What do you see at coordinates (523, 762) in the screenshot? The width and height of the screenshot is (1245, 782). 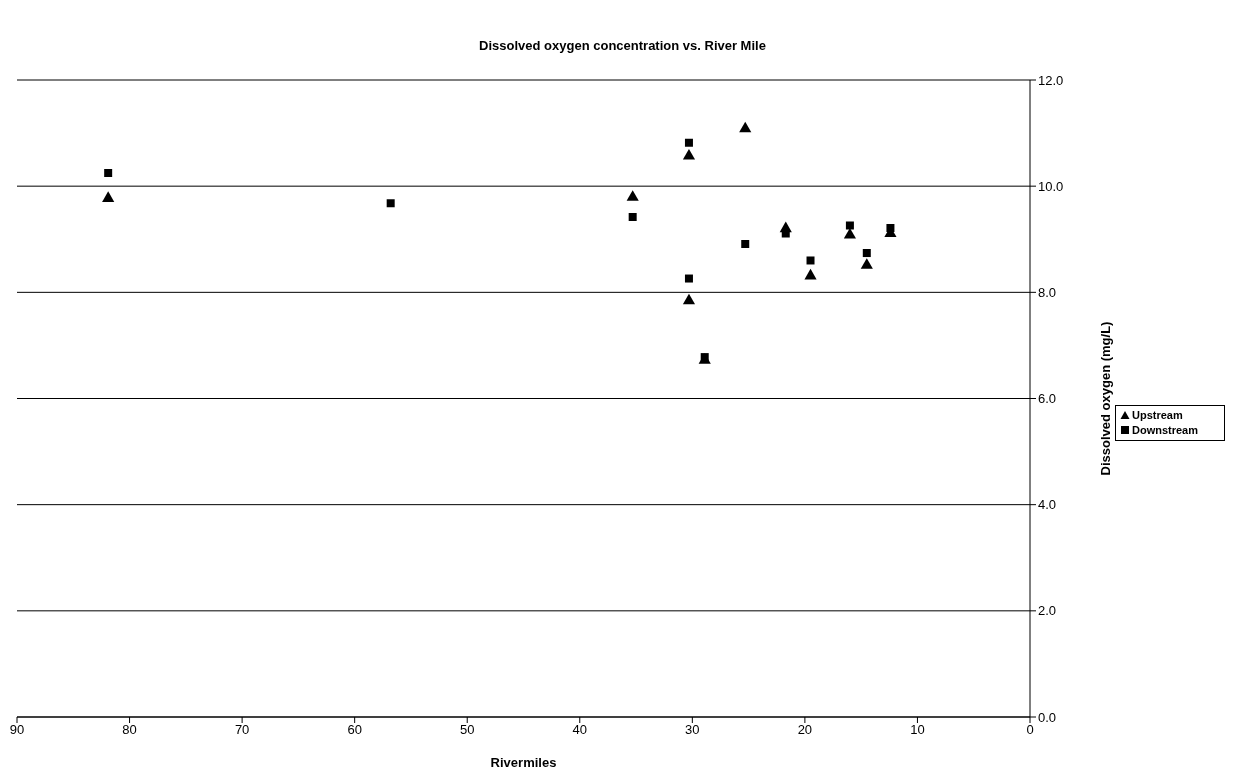 I see `x-axis-title: Rivermiles` at bounding box center [523, 762].